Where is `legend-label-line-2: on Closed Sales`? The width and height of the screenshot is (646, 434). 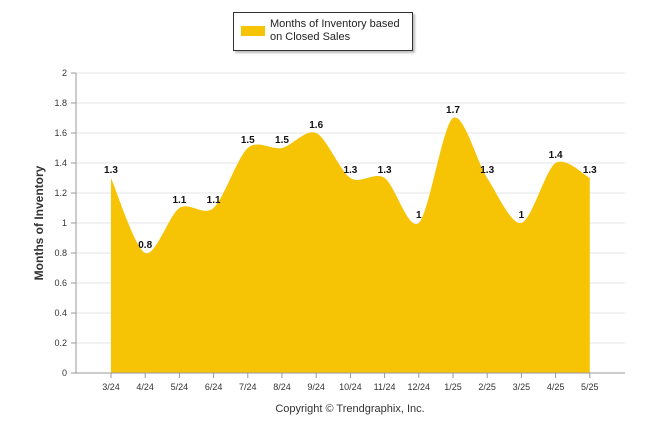
legend-label-line-2: on Closed Sales is located at coordinates (310, 37).